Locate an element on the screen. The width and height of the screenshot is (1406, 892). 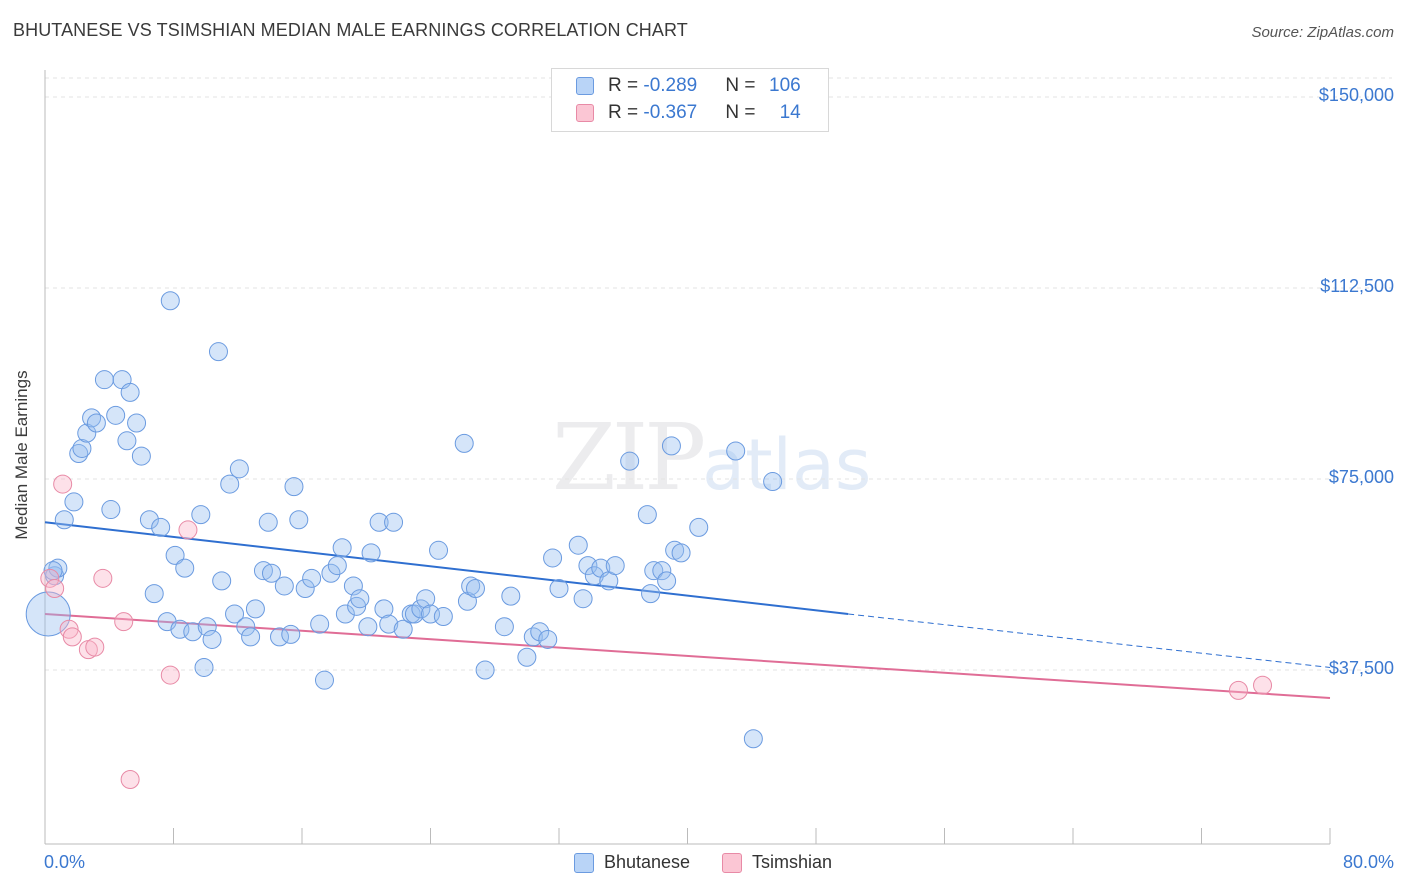
series-legend: Bhutanese Tsimshian is located at coordinates (703, 862).